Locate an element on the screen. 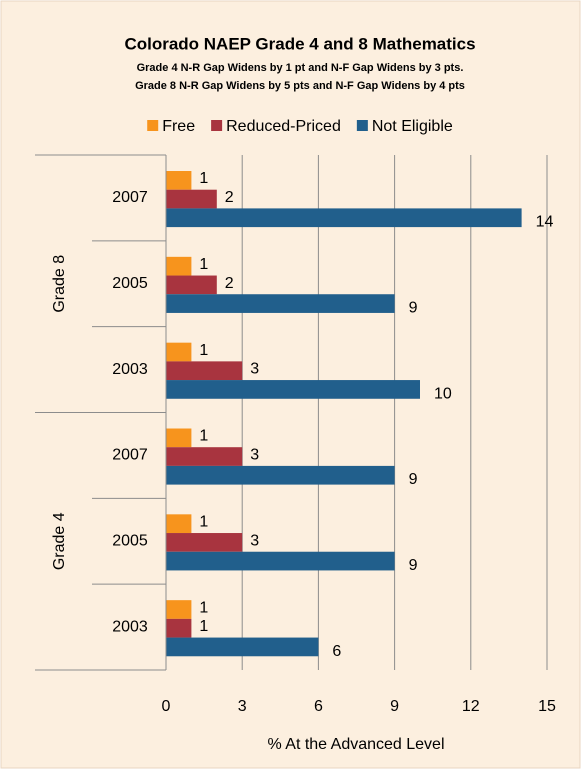  group-label: Grade 4 is located at coordinates (59, 541).